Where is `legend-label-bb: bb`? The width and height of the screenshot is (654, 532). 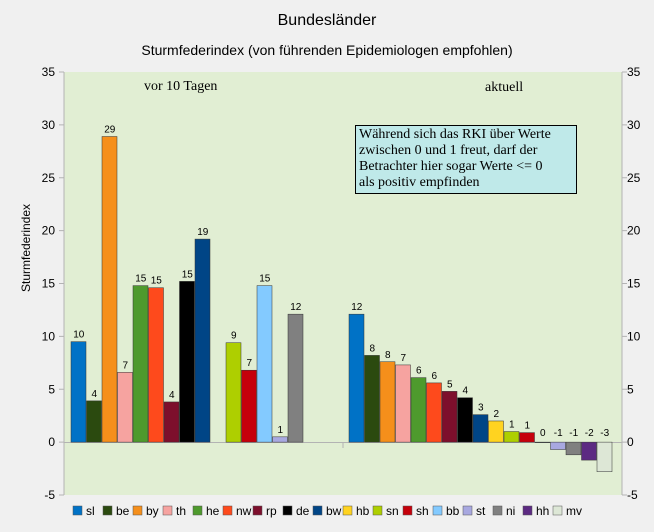
legend-label-bb: bb is located at coordinates (453, 511).